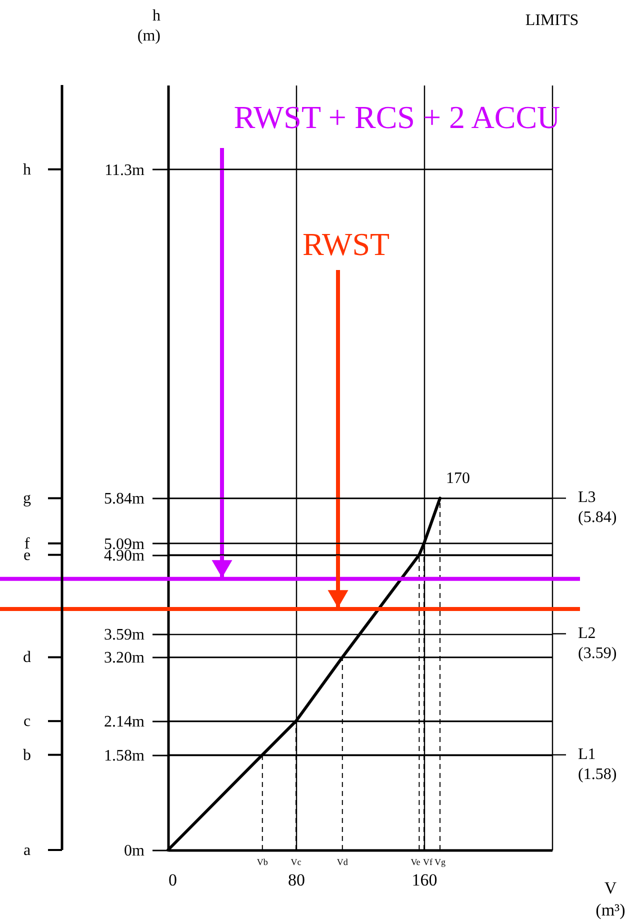  What do you see at coordinates (27, 169) in the screenshot?
I see `ref-line-label: h` at bounding box center [27, 169].